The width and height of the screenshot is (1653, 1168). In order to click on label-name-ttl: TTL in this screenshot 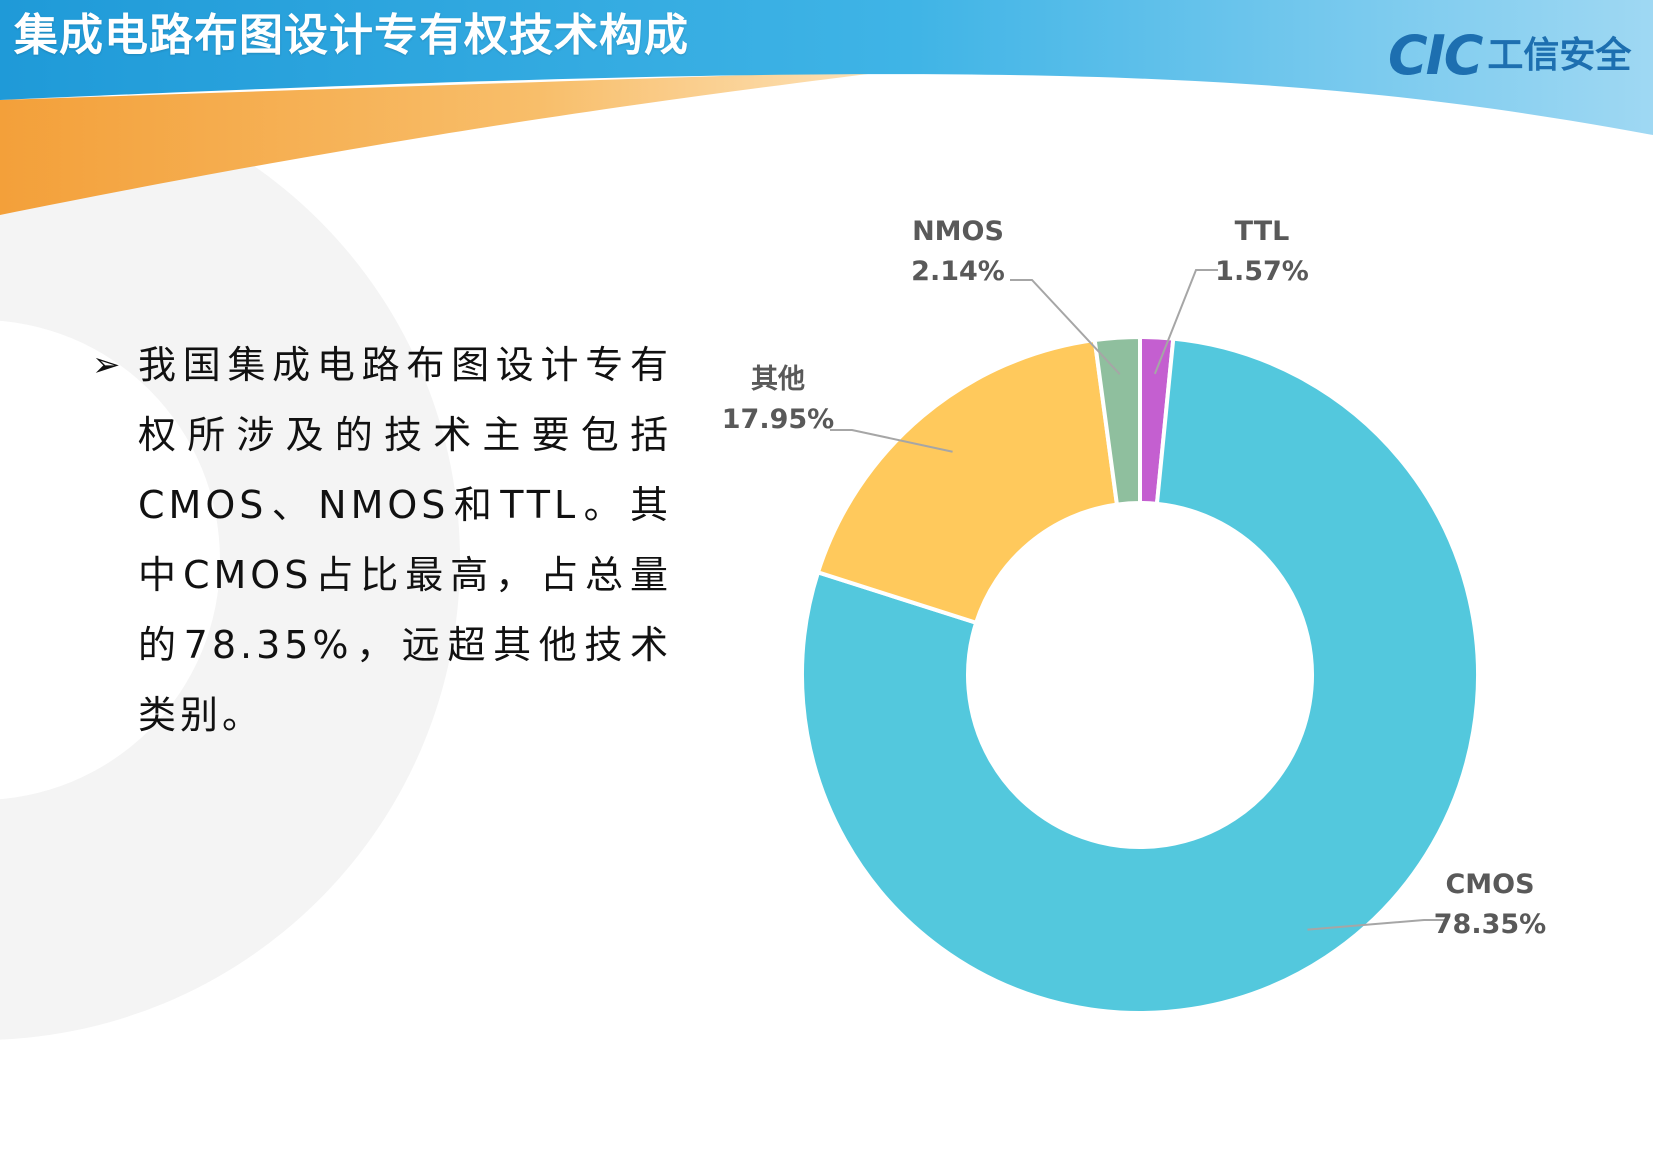, I will do `click(1262, 231)`.